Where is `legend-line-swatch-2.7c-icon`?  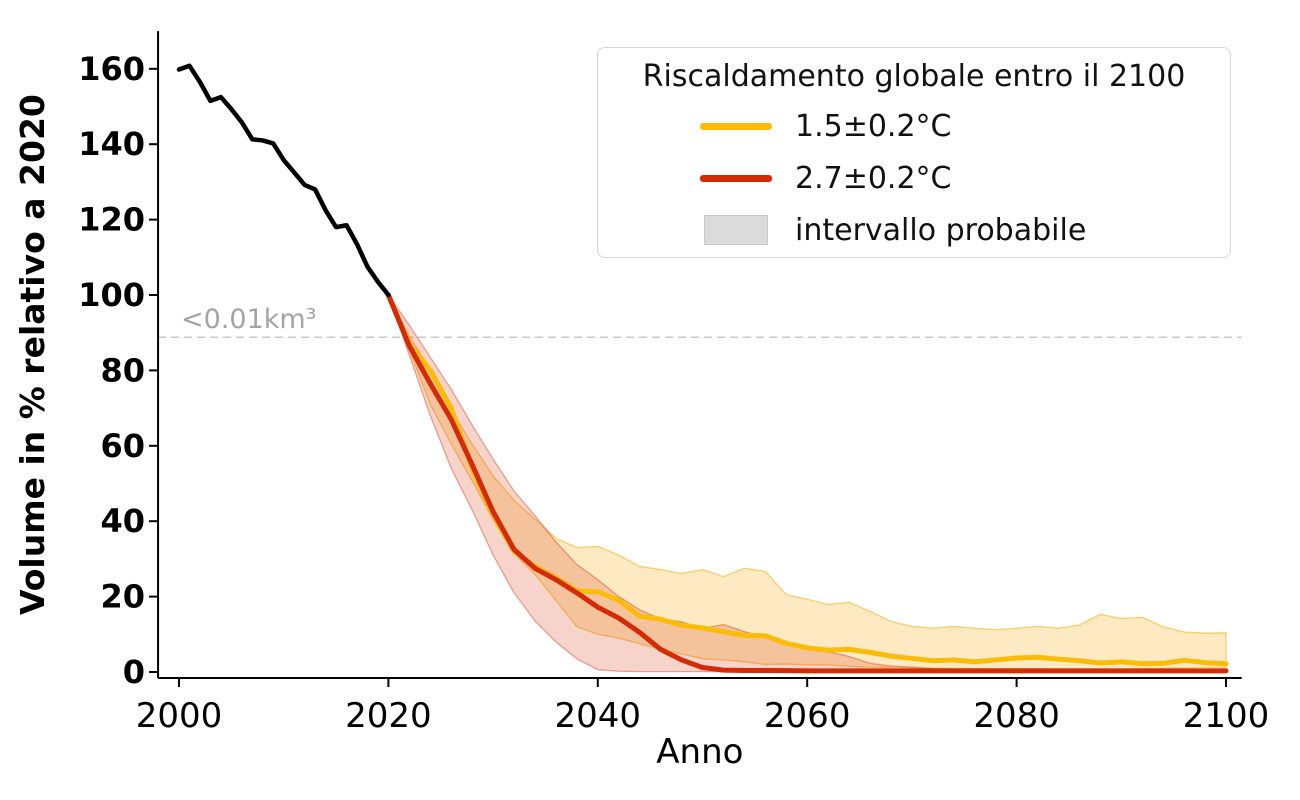 legend-line-swatch-2.7c-icon is located at coordinates (736, 178).